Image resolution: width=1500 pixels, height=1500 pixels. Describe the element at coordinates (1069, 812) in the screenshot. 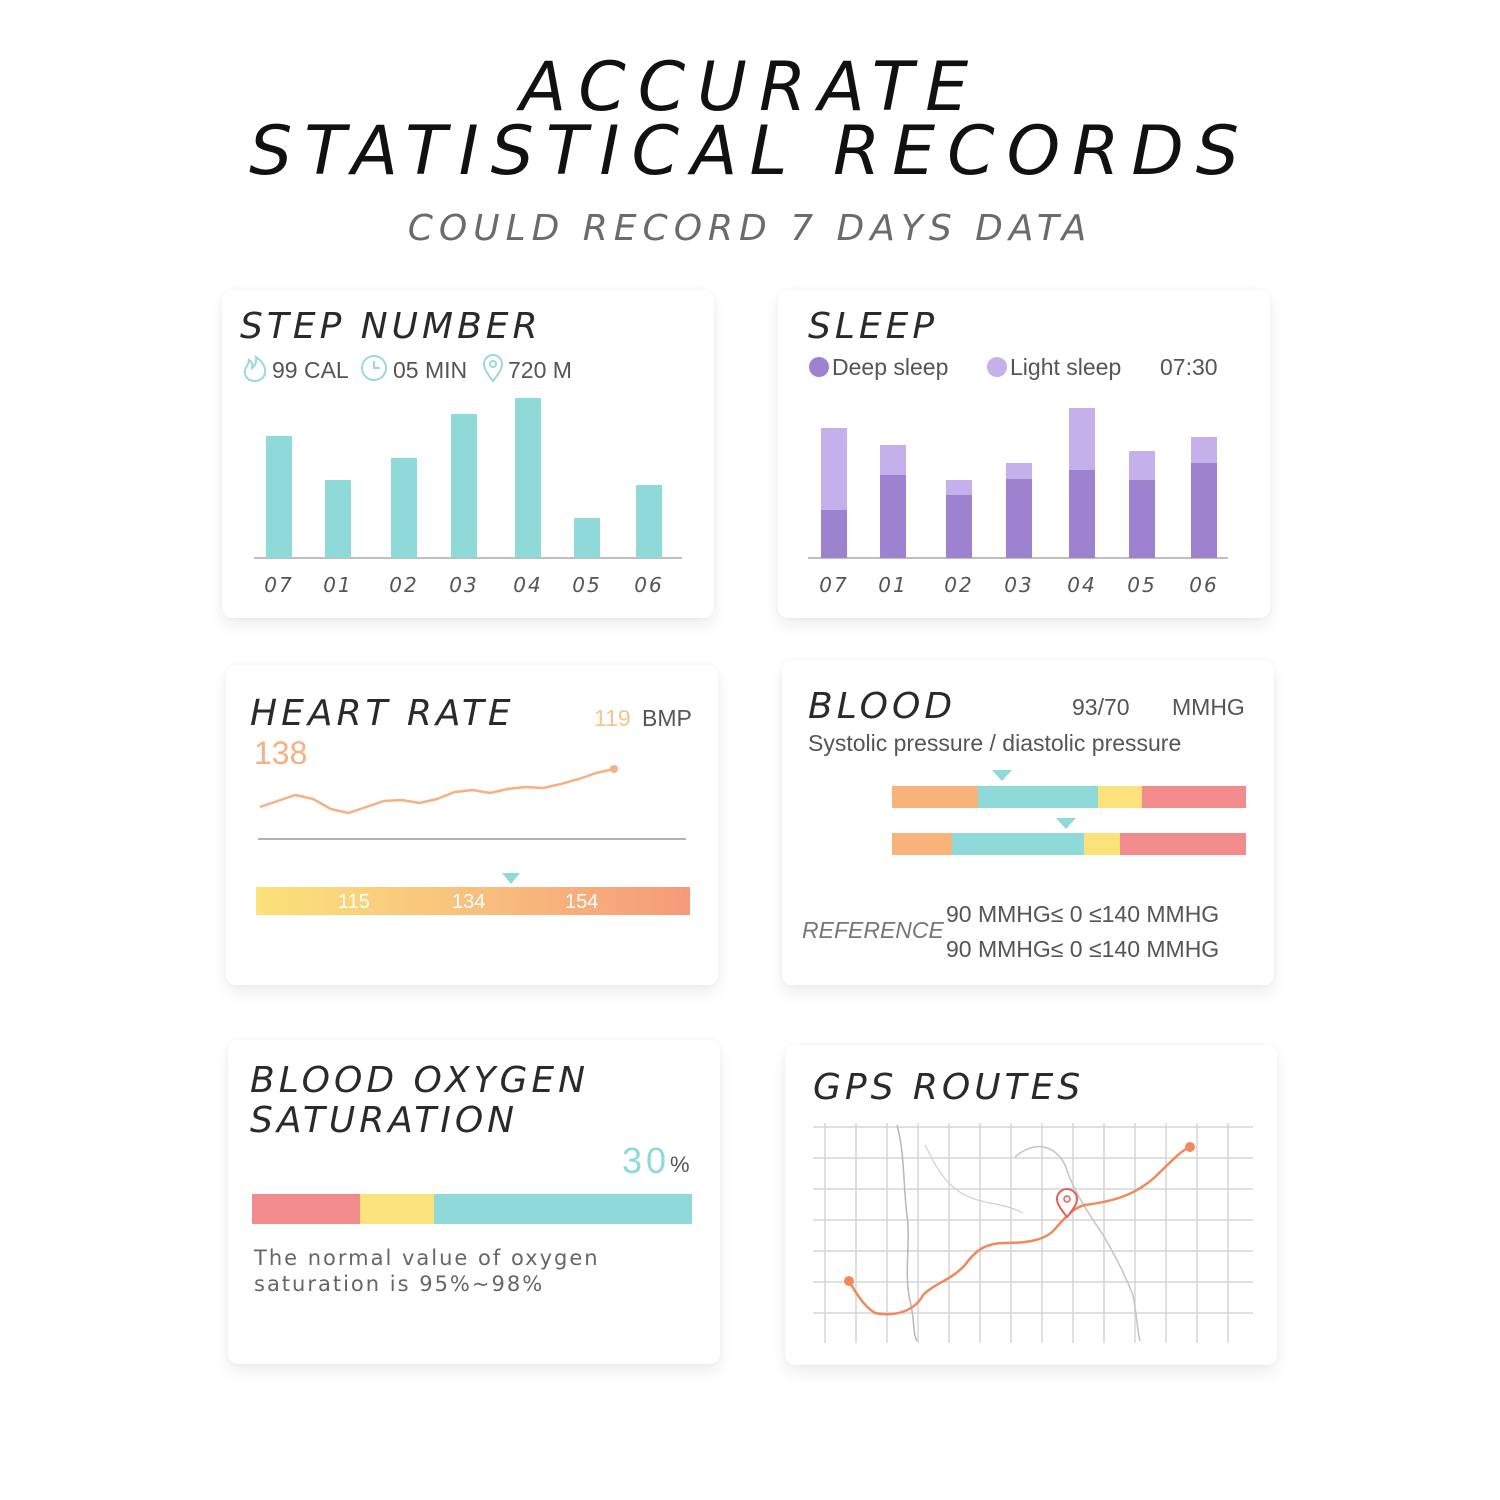

I see `blood-range-bars` at that location.